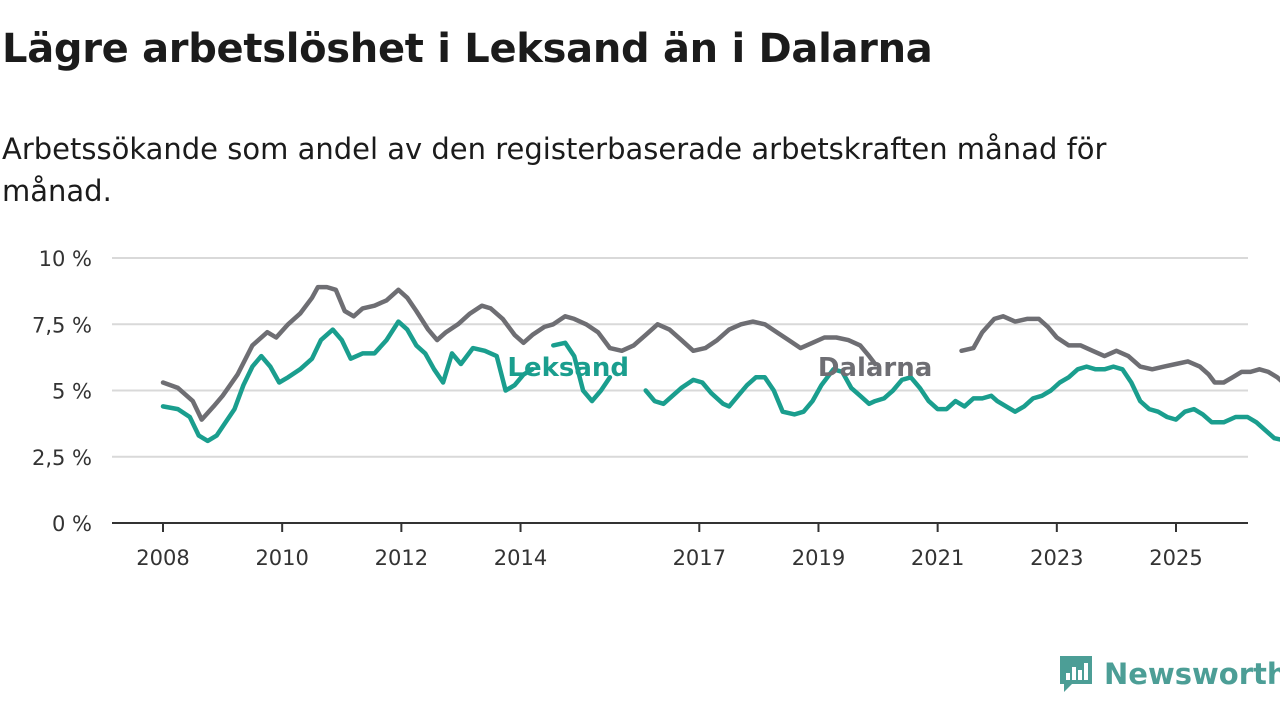 This screenshot has width=1280, height=720. I want to click on leksand-series-label: Leksand, so click(568, 368).